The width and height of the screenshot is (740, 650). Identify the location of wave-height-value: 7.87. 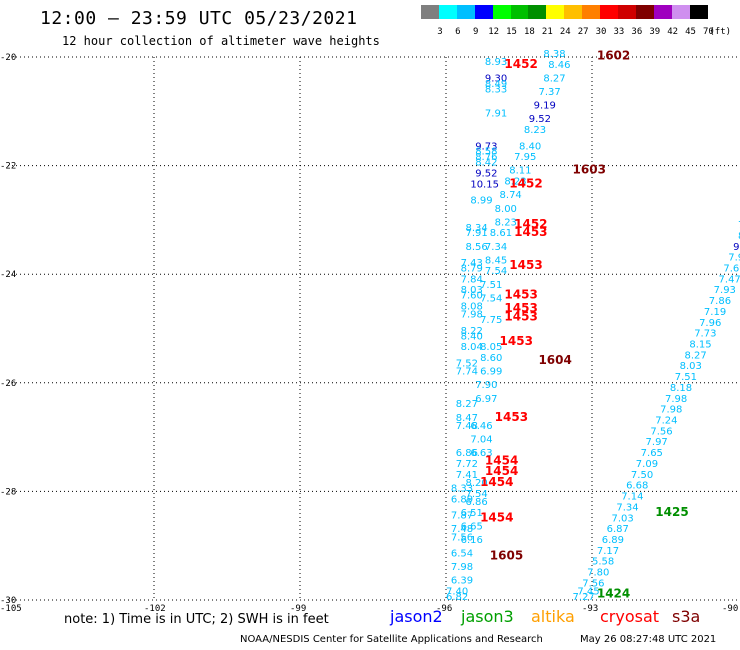
(462, 516).